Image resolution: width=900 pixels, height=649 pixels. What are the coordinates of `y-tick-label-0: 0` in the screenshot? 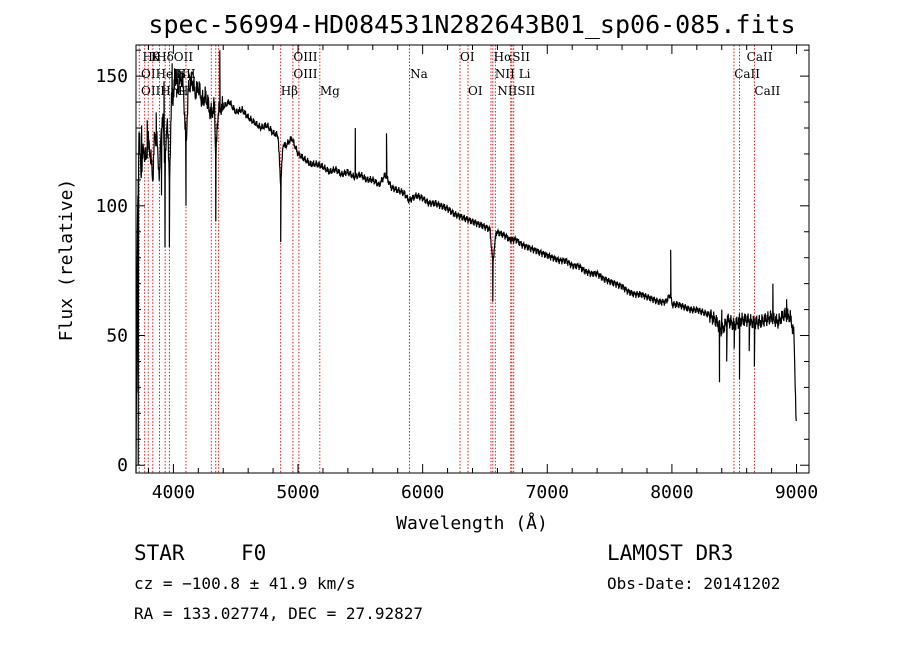 It's located at (122, 465).